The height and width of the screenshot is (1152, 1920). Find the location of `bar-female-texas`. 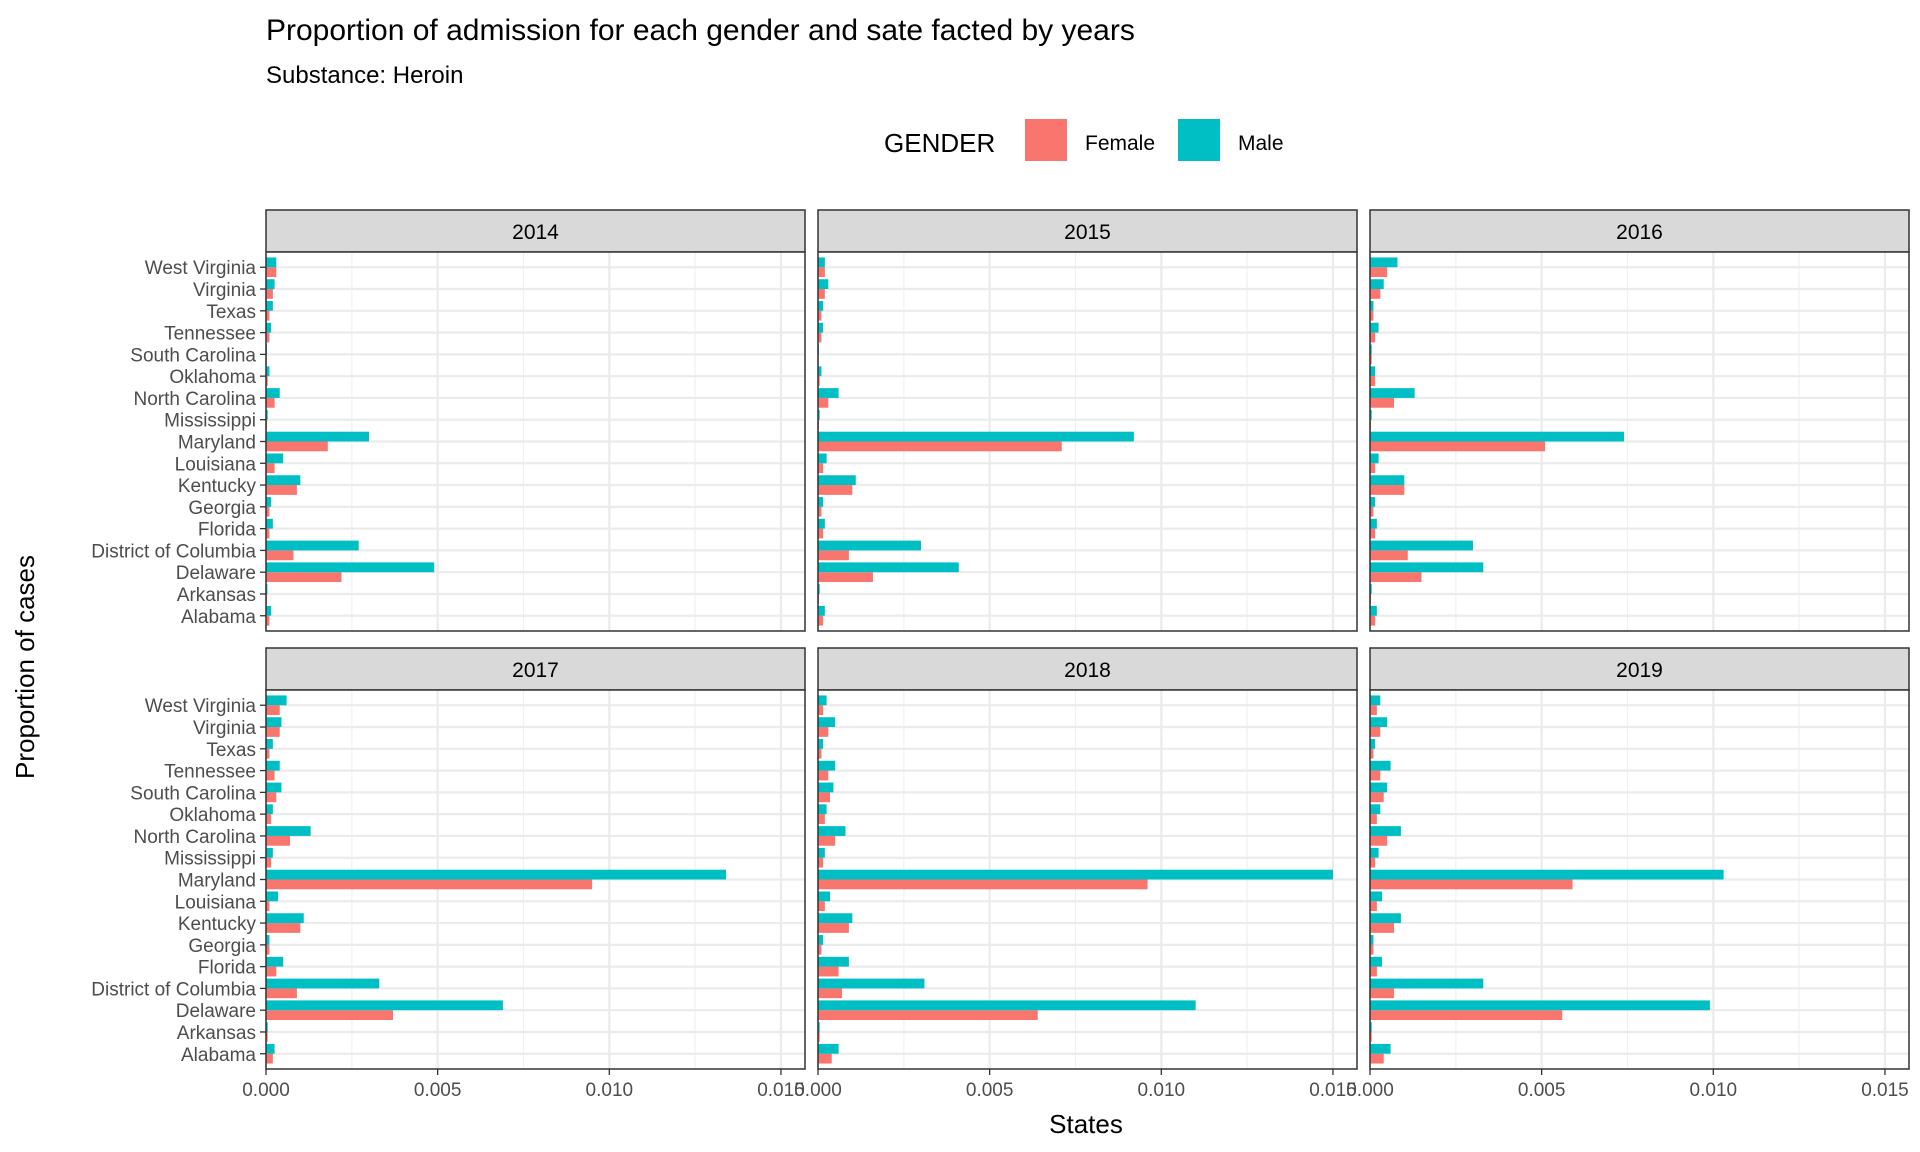

bar-female-texas is located at coordinates (268, 753).